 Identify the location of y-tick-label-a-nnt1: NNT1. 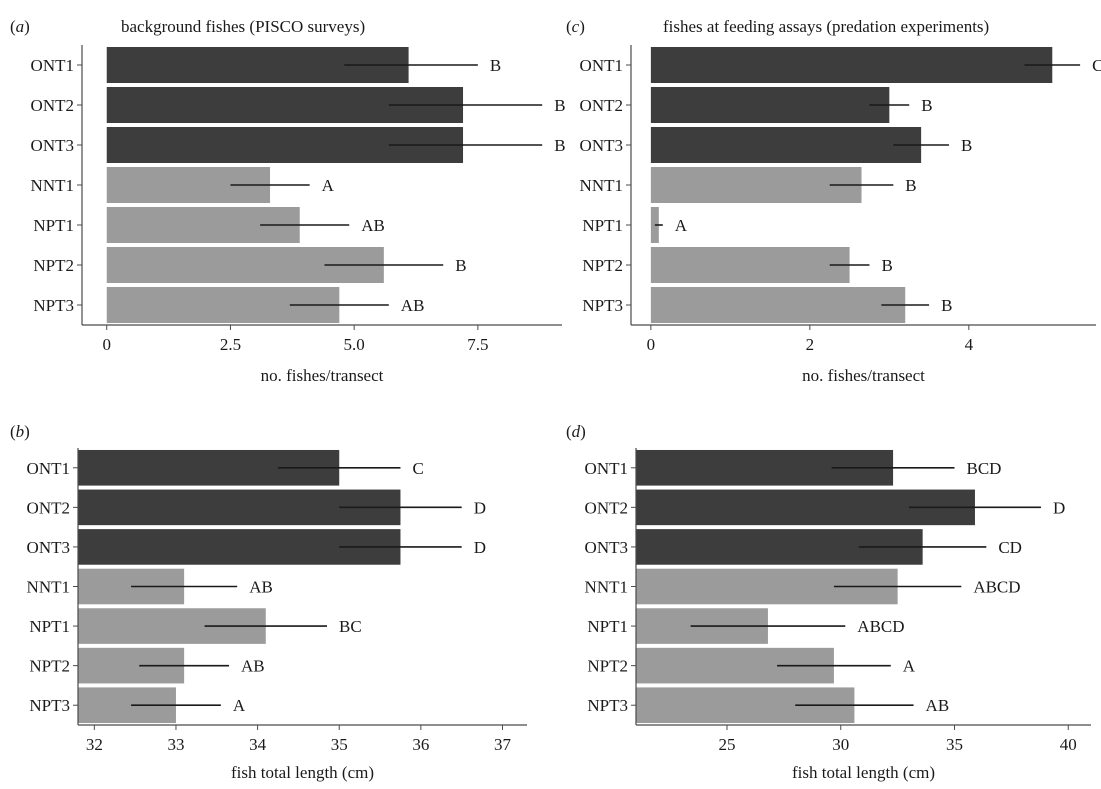
(52, 185).